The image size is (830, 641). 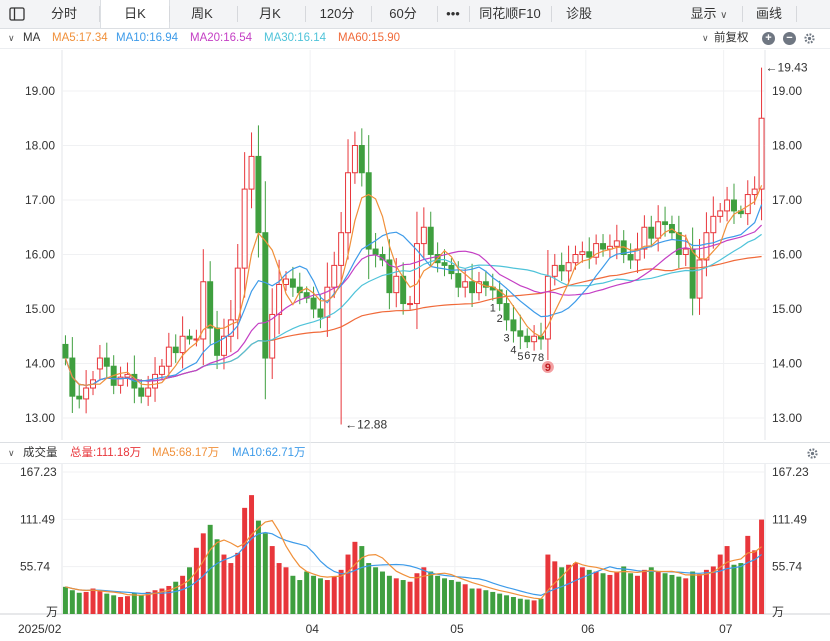 What do you see at coordinates (337, 13) in the screenshot?
I see `tab-4: 120分` at bounding box center [337, 13].